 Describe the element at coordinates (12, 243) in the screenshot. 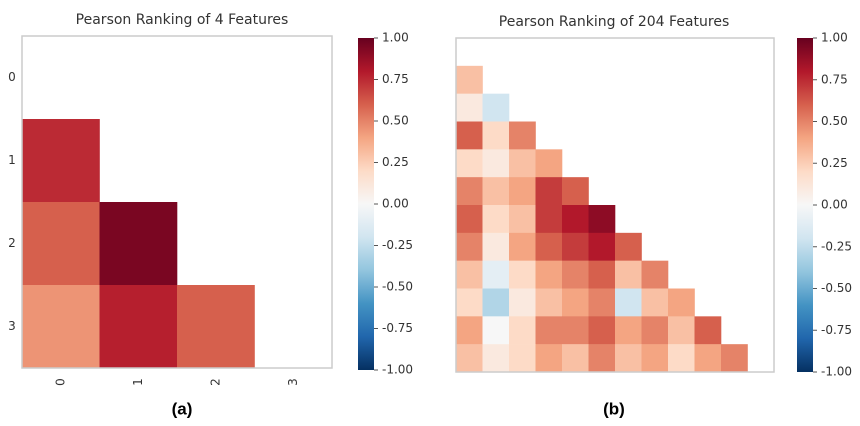

I see `y-tick-label: 2` at that location.